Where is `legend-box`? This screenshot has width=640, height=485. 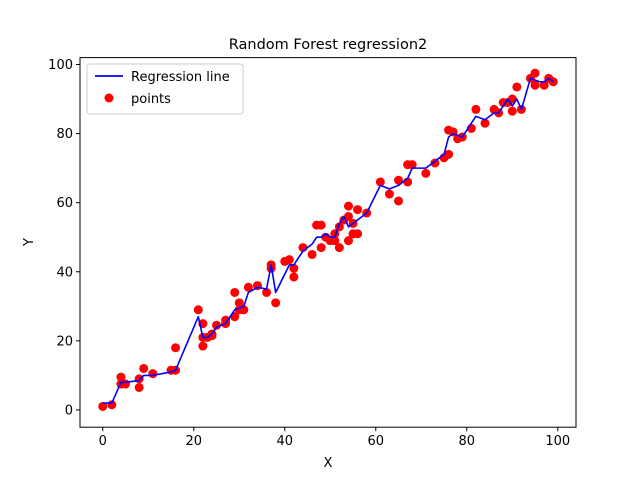 legend-box is located at coordinates (165, 89).